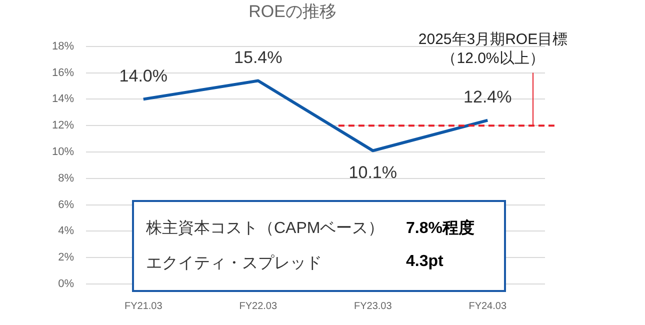  Describe the element at coordinates (63, 46) in the screenshot. I see `y-tick-label: 18%` at that location.